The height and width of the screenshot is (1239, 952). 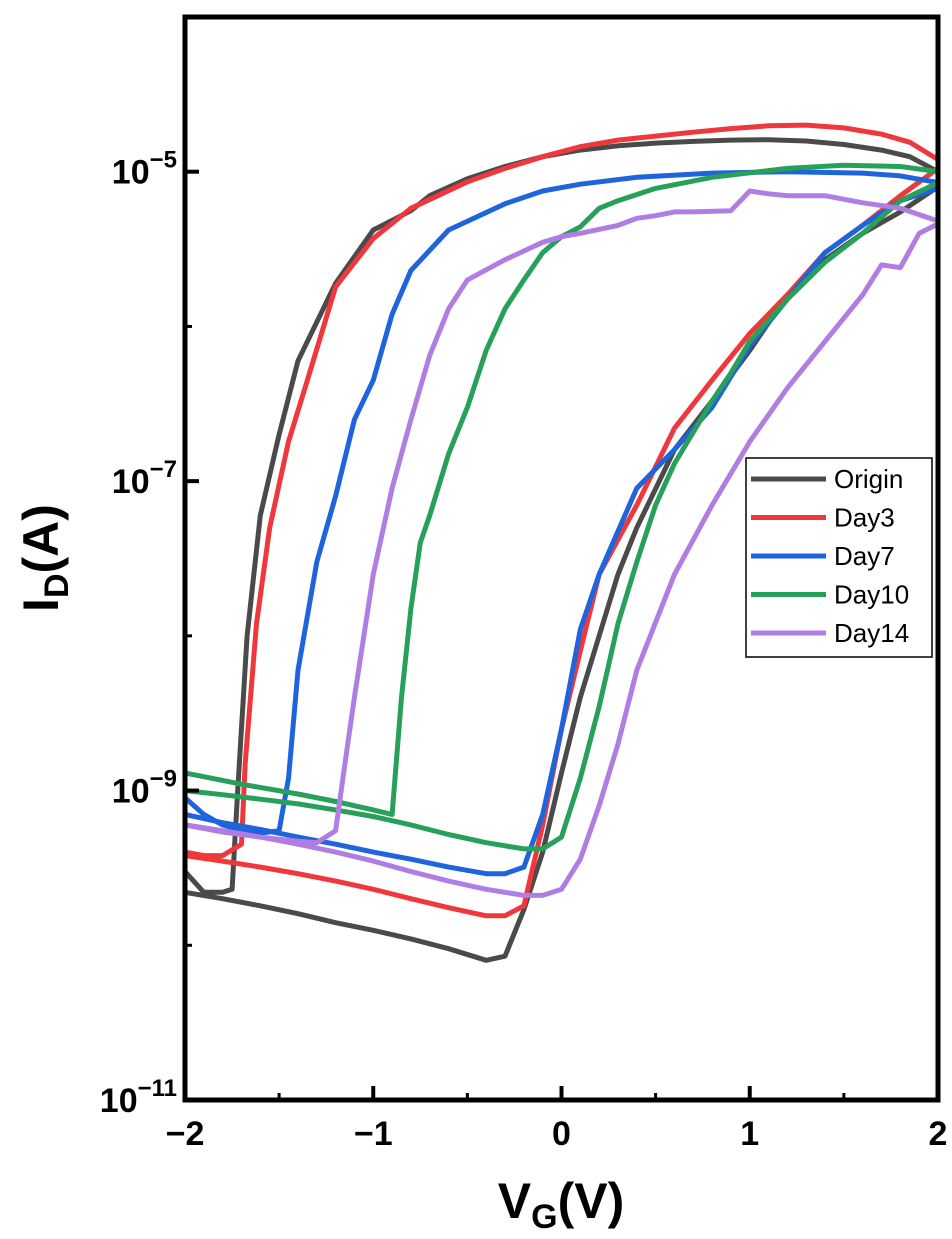 I want to click on legend-label-day14: Day14, so click(x=871, y=633).